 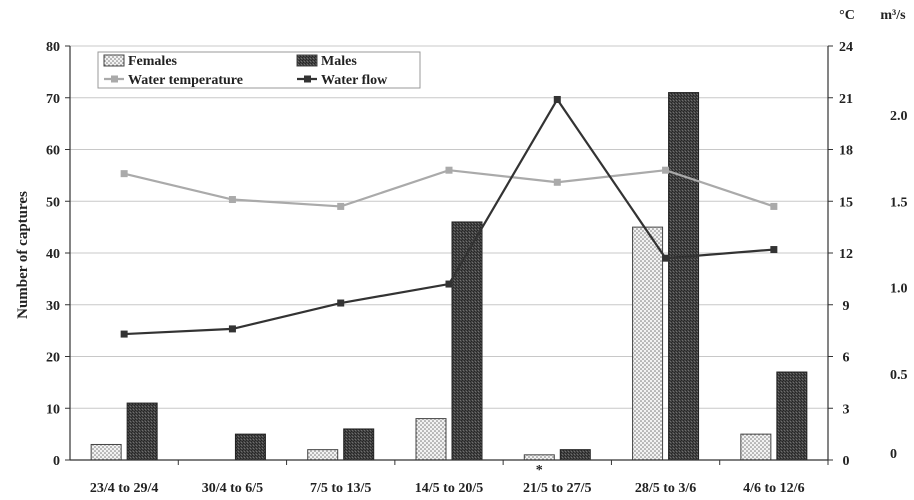 What do you see at coordinates (846, 306) in the screenshot?
I see `temperature-tick-label: 9` at bounding box center [846, 306].